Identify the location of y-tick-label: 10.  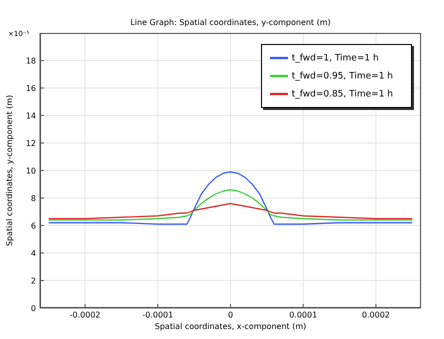
(31, 171).